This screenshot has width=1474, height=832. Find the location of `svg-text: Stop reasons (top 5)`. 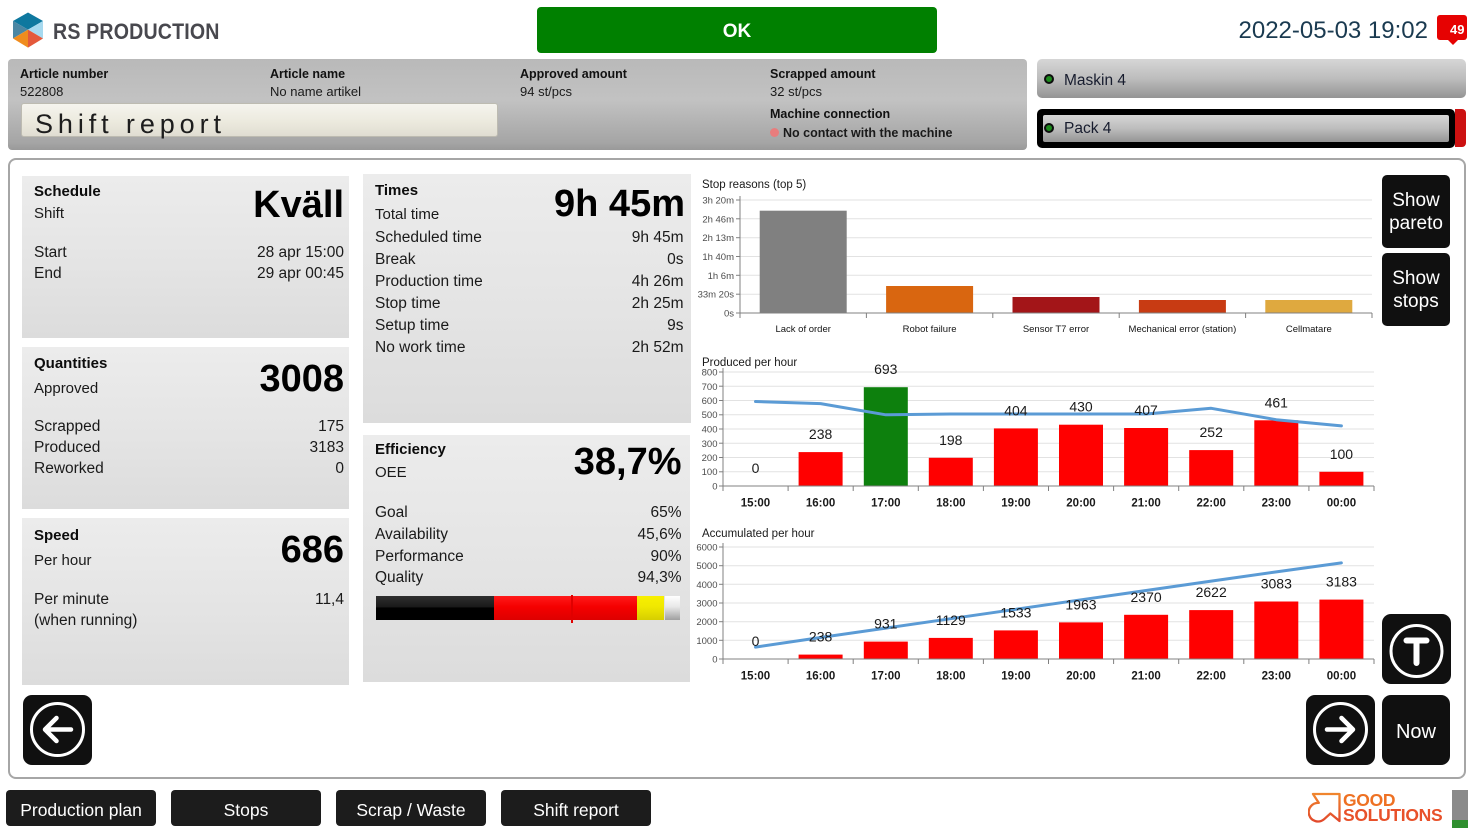

svg-text: Stop reasons (top 5) is located at coordinates (754, 185).